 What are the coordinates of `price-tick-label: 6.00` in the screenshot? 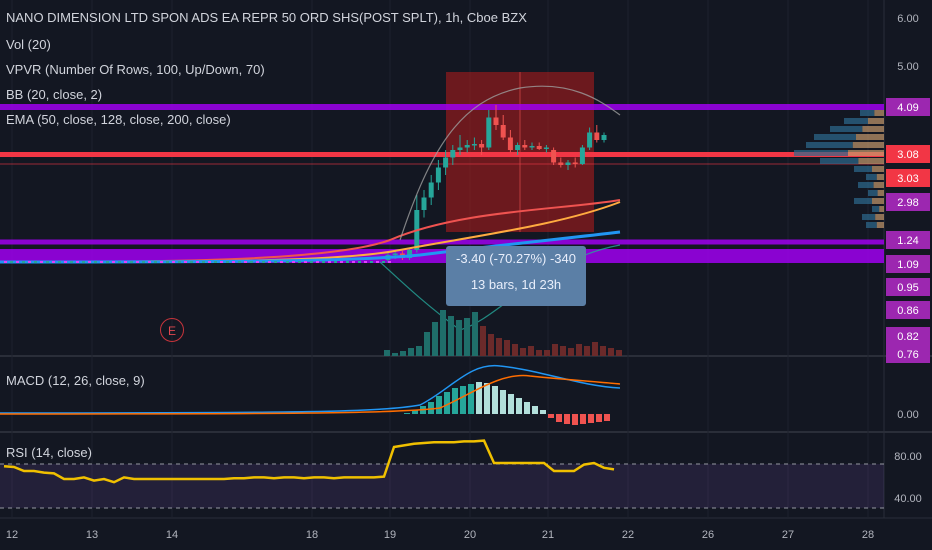 It's located at (907, 19).